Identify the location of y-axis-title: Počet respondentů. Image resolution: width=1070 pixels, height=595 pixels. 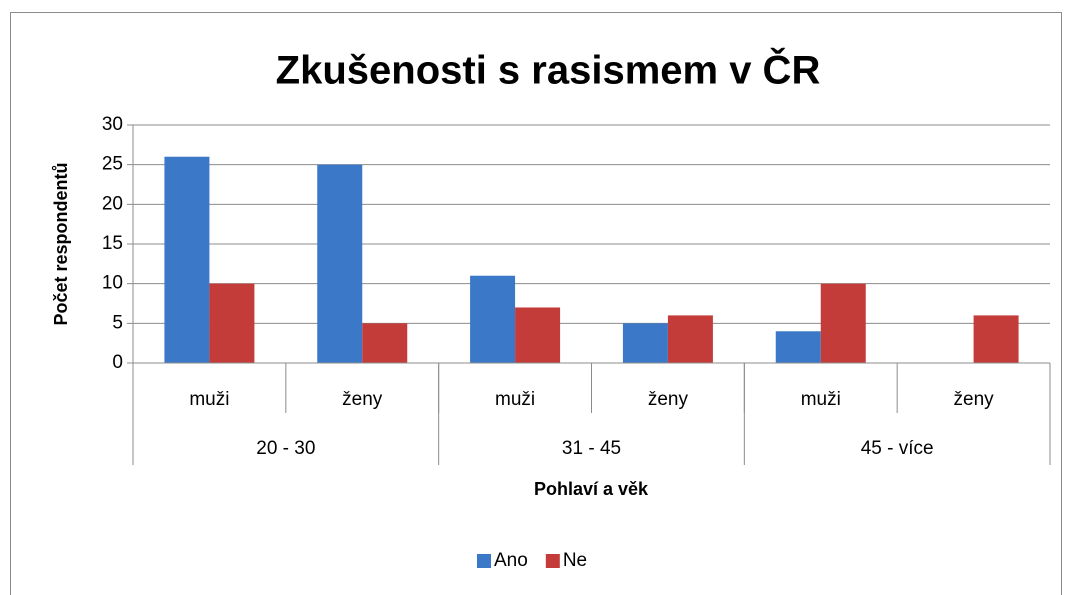
(61, 243).